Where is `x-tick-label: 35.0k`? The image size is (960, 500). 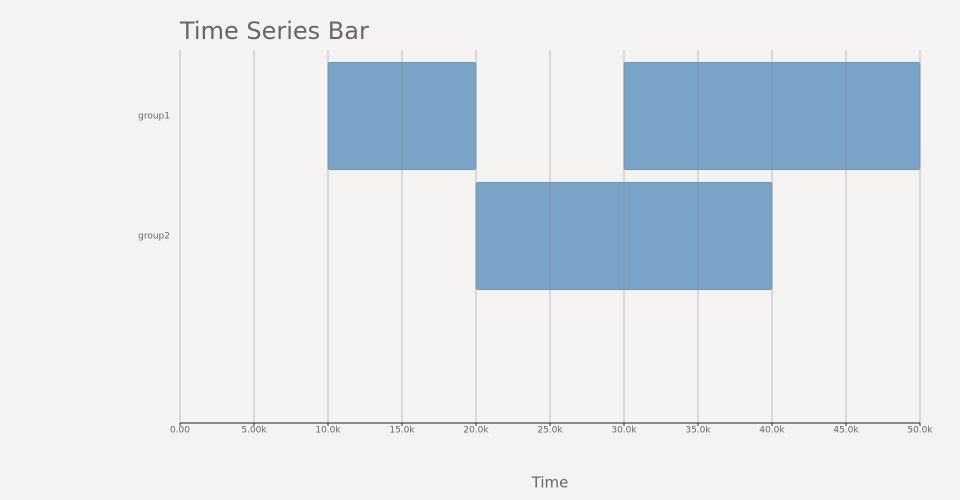
x-tick-label: 35.0k is located at coordinates (698, 431).